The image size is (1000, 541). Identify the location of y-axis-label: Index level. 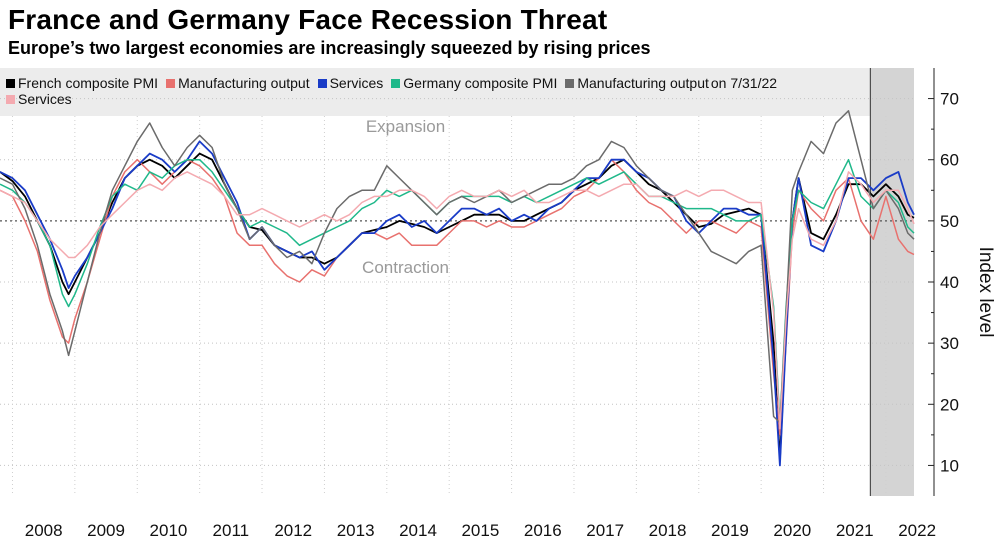
(985, 292).